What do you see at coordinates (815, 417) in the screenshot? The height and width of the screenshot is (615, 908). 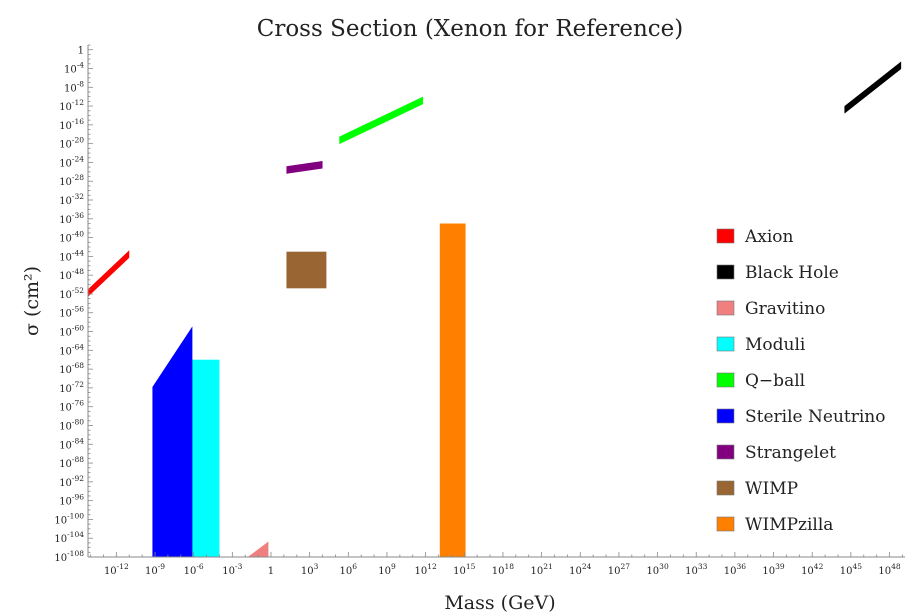 I see `legend-label: Sterile Neutrino` at bounding box center [815, 417].